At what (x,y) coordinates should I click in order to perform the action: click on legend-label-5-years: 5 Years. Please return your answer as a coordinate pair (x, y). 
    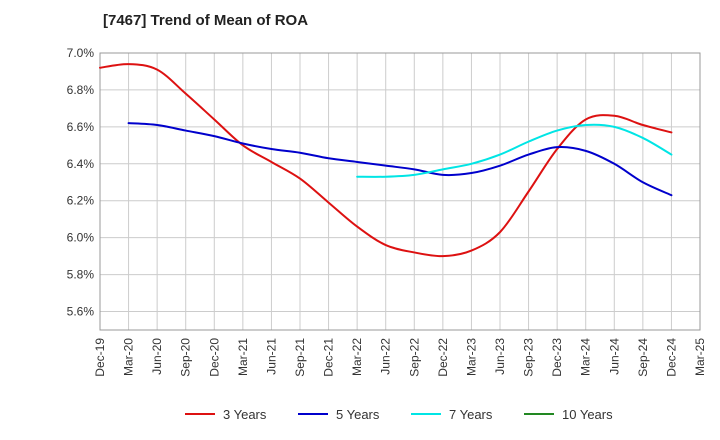
    Looking at the image, I should click on (358, 414).